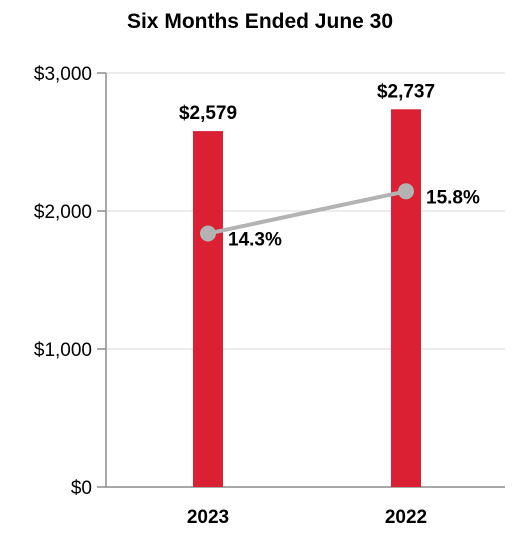  What do you see at coordinates (81, 488) in the screenshot?
I see `y-tick-label: $0` at bounding box center [81, 488].